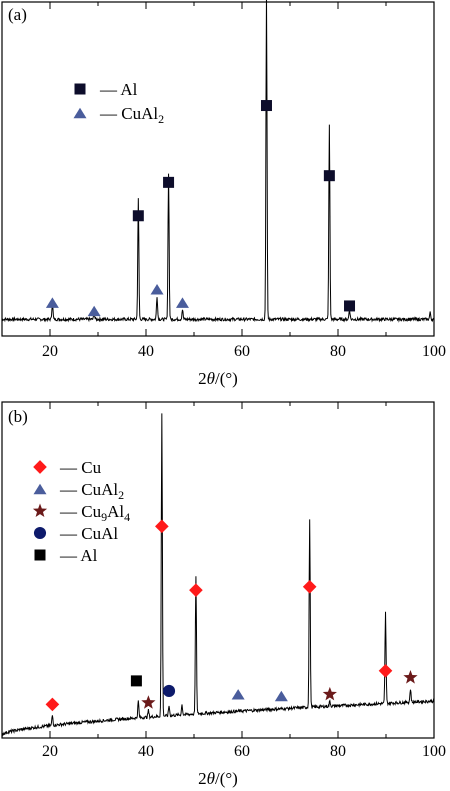 The image size is (450, 791). What do you see at coordinates (169, 691) in the screenshot?
I see `phase-marker-cual` at bounding box center [169, 691].